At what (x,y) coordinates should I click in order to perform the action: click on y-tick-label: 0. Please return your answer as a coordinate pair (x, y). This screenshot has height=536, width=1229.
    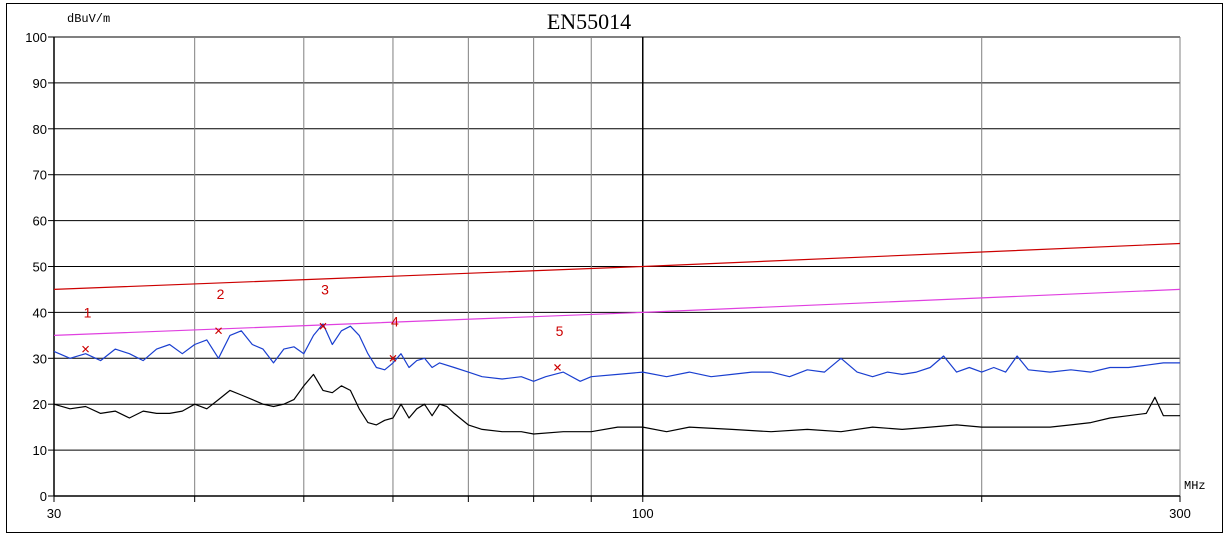
    Looking at the image, I should click on (43, 496).